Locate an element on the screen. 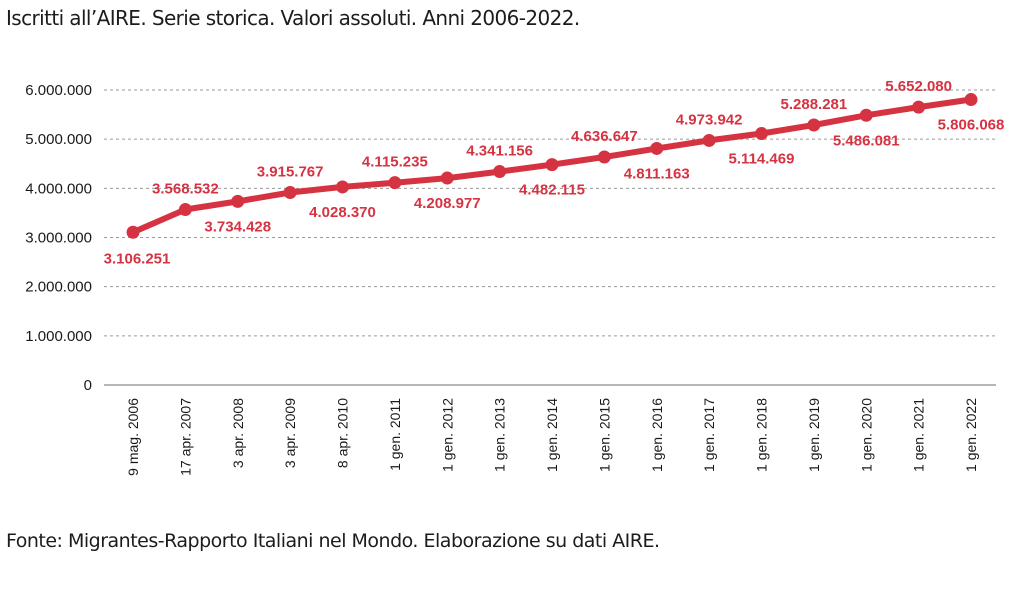 The width and height of the screenshot is (1024, 590). x-tick-label: 8 apr. 2010 is located at coordinates (343, 433).